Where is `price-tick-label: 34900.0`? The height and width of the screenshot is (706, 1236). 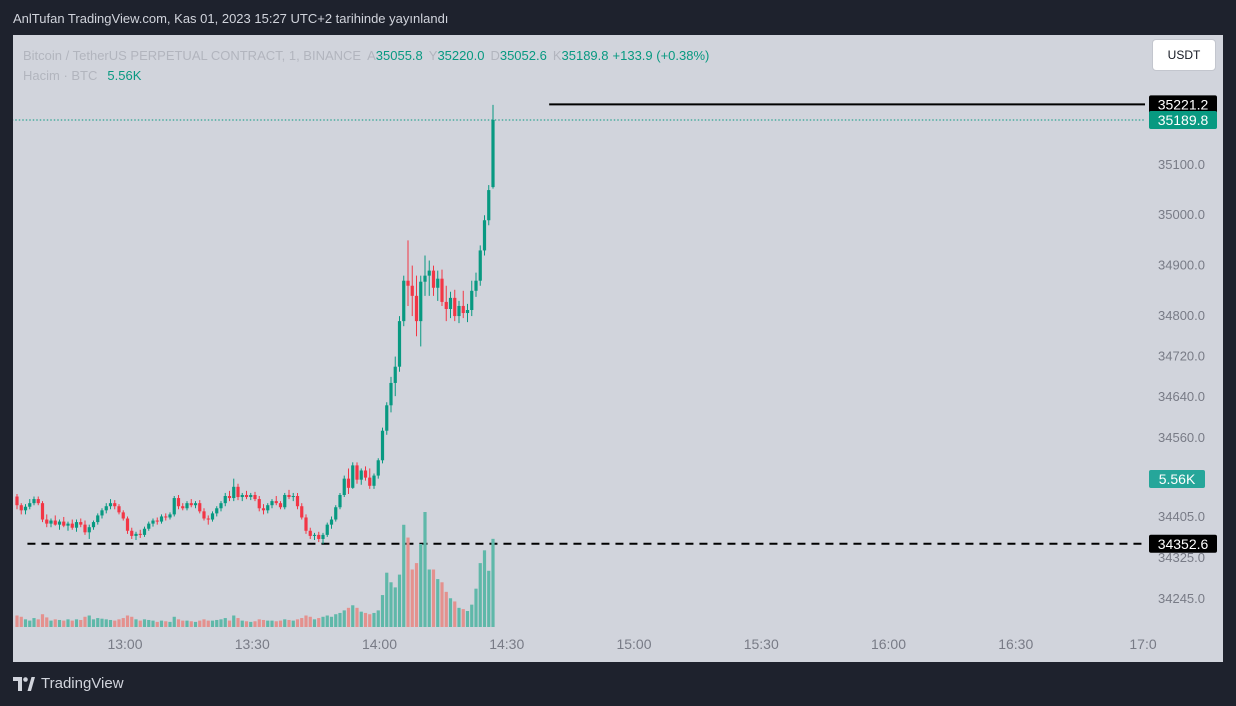 price-tick-label: 34900.0 is located at coordinates (1181, 265).